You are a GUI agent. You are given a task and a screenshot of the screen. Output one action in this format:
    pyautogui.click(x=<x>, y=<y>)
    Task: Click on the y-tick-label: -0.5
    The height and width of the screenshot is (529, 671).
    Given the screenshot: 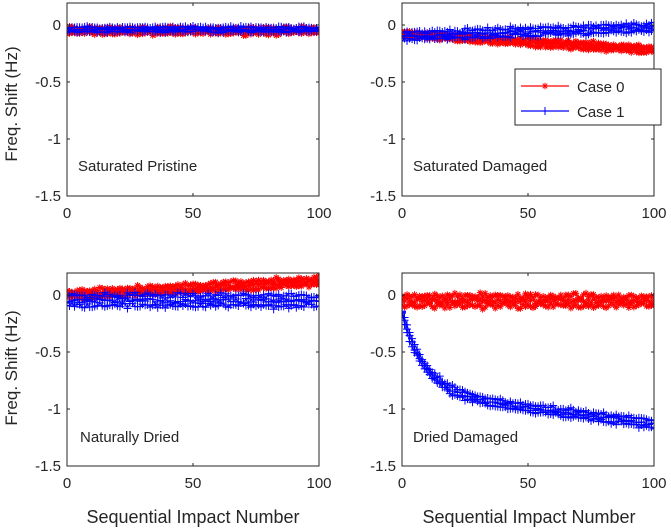 What is the action you would take?
    pyautogui.click(x=48, y=352)
    